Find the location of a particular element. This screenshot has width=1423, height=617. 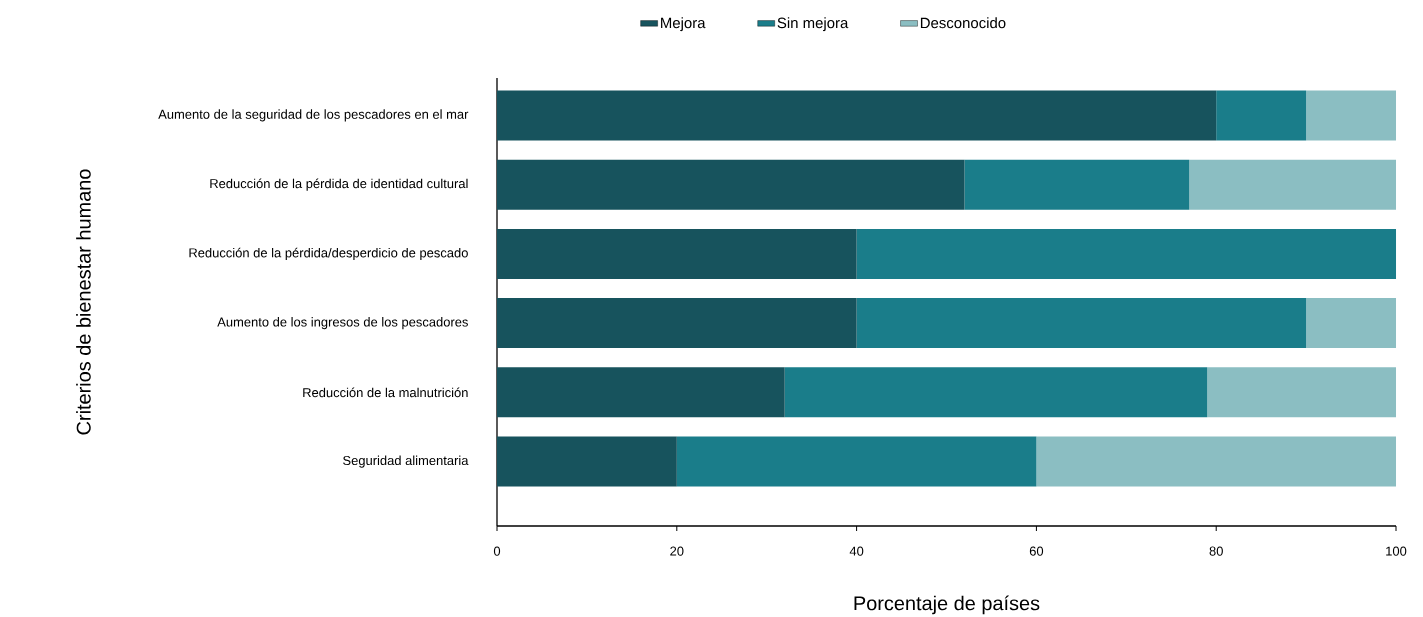

x-axis-title: Porcentaje de países is located at coordinates (947, 605).